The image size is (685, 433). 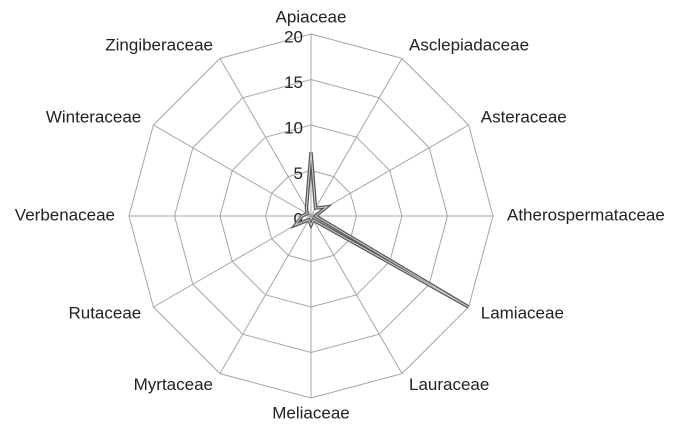 What do you see at coordinates (104, 312) in the screenshot?
I see `category-label: Rutaceae` at bounding box center [104, 312].